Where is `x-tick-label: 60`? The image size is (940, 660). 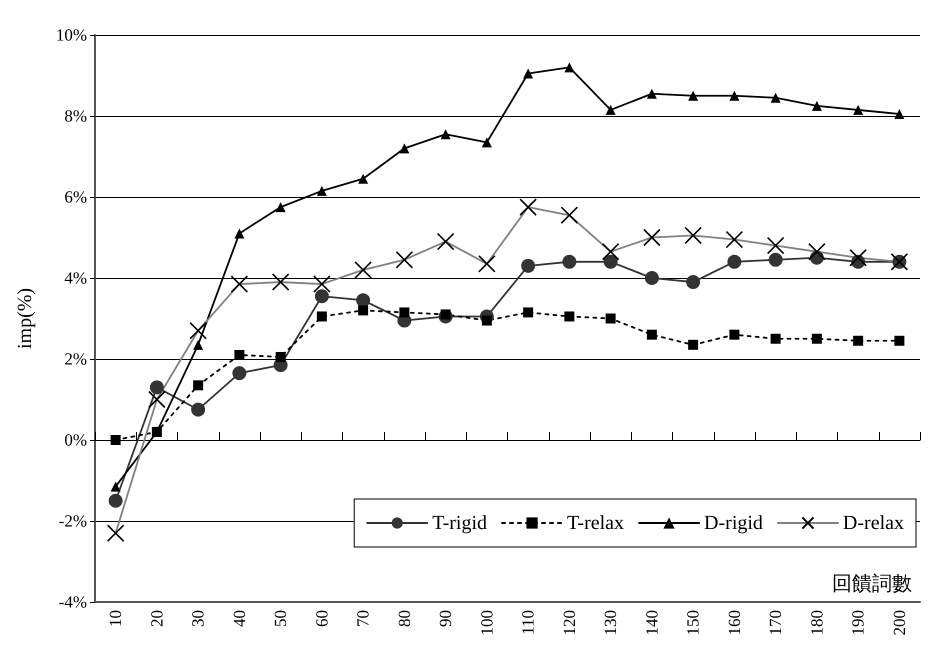
x-tick-label: 60 is located at coordinates (322, 618).